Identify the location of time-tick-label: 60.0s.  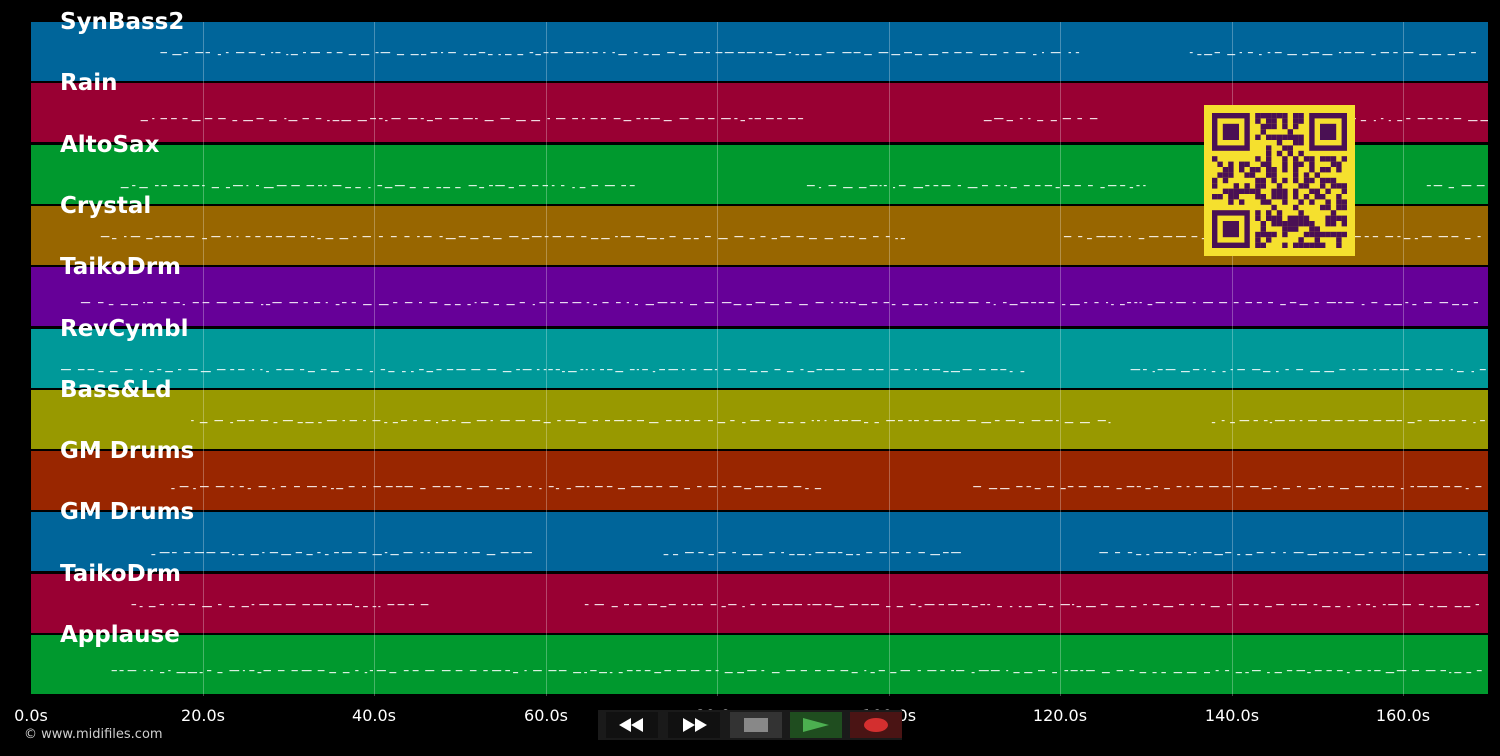
(546, 715).